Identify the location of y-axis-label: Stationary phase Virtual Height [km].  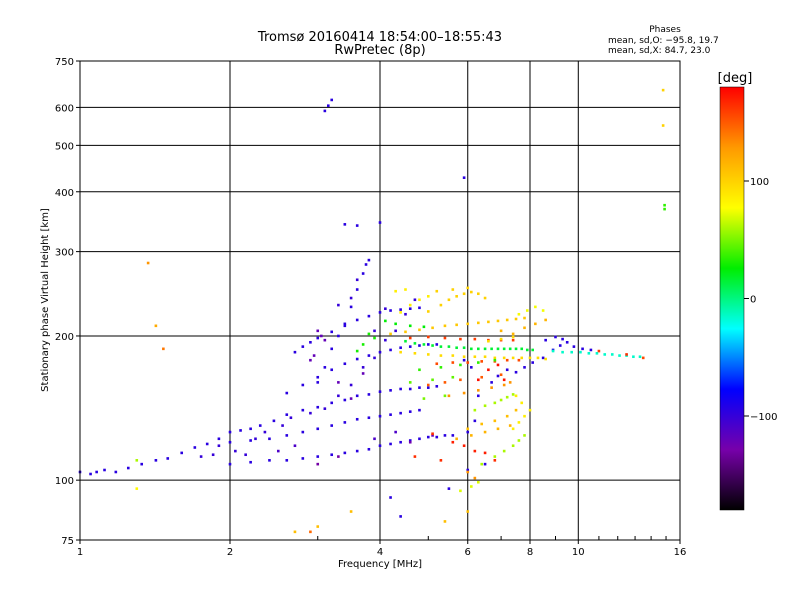
(45, 300).